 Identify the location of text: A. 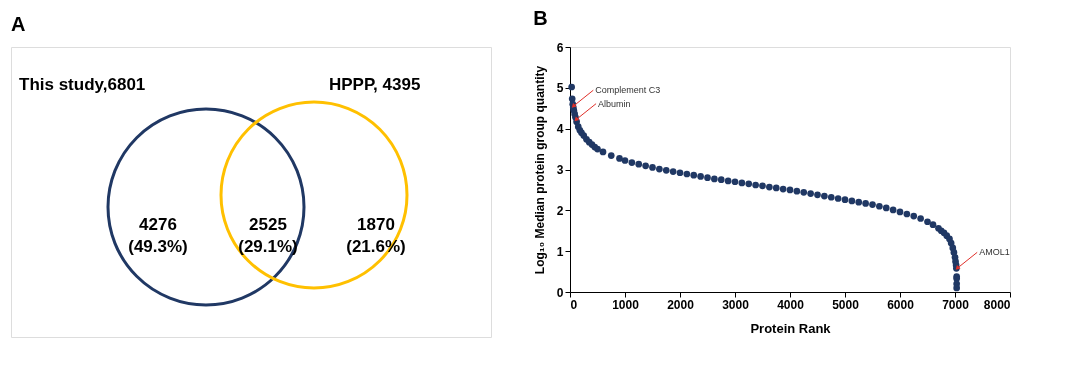
(18, 24).